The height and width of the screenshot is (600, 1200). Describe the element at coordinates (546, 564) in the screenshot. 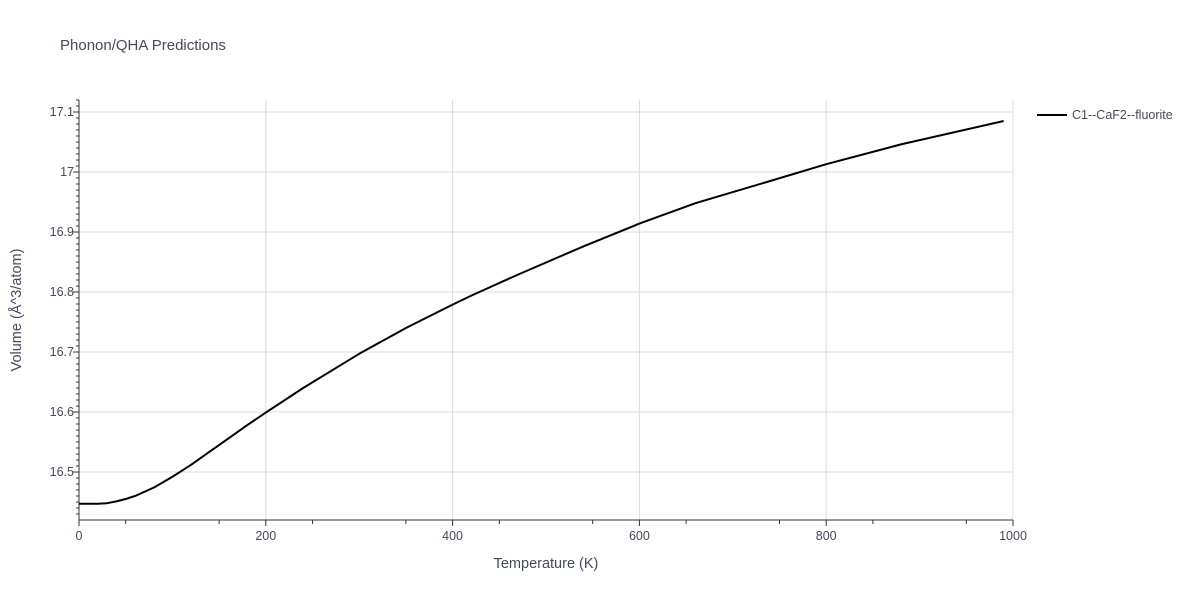

I see `x-axis-title: Temperature (K)` at that location.